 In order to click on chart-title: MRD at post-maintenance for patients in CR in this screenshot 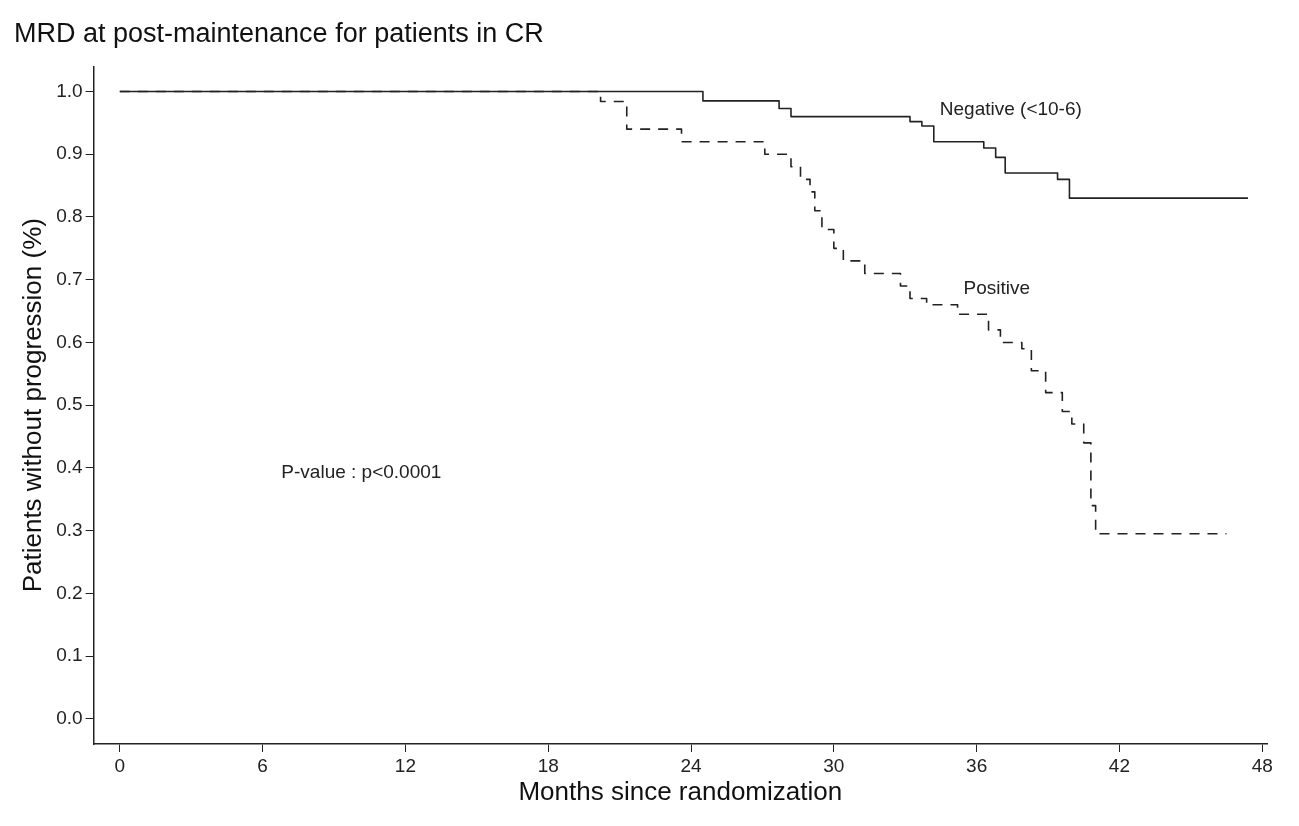, I will do `click(279, 32)`.